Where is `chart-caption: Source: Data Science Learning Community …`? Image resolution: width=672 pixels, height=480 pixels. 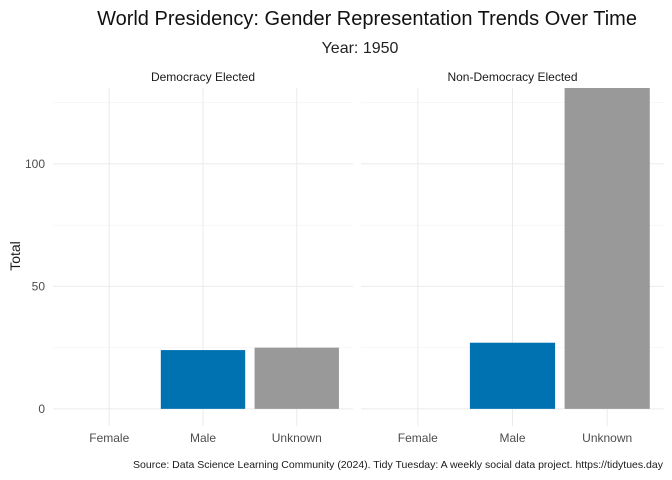
chart-caption: Source: Data Science Learning Community … is located at coordinates (398, 465).